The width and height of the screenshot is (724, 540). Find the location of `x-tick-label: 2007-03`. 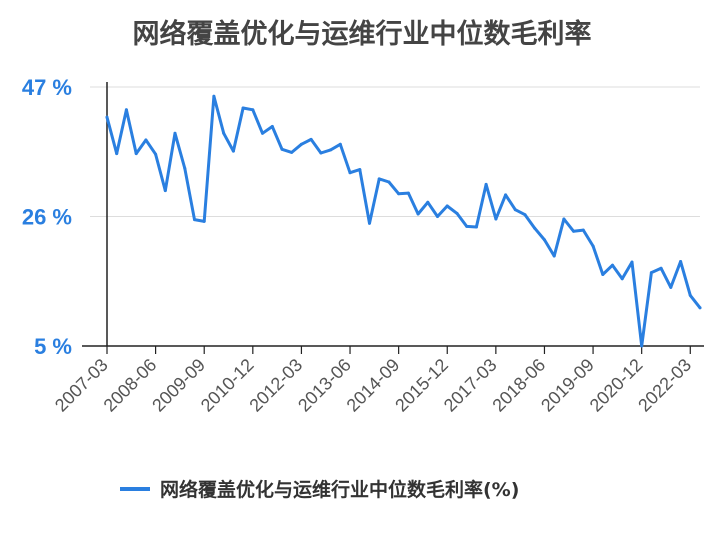

x-tick-label: 2007-03 is located at coordinates (81, 385).